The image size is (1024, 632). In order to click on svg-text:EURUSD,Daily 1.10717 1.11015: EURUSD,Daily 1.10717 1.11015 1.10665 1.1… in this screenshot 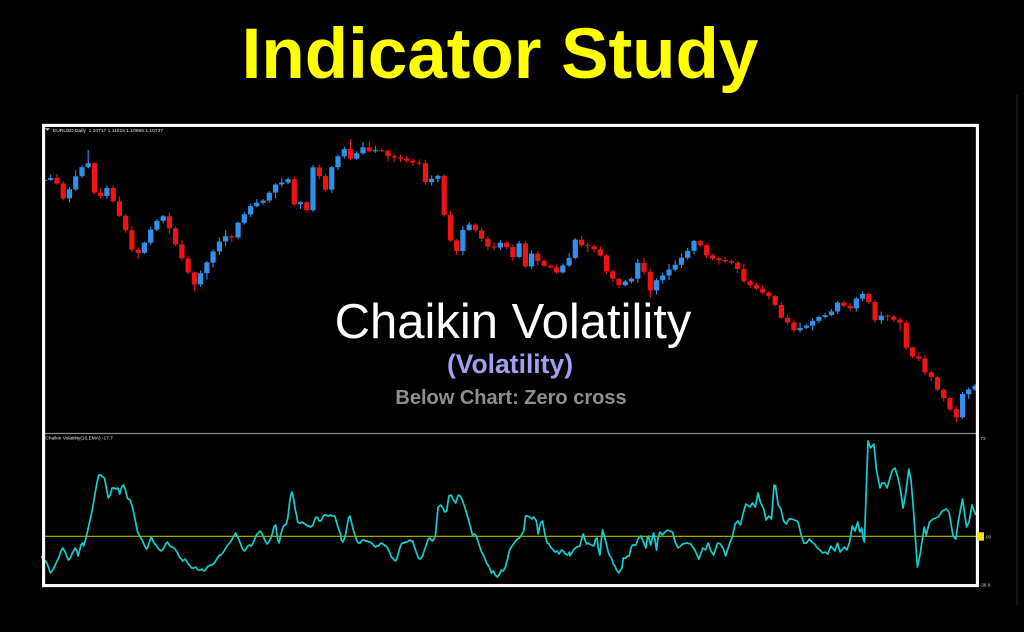, I will do `click(108, 131)`.